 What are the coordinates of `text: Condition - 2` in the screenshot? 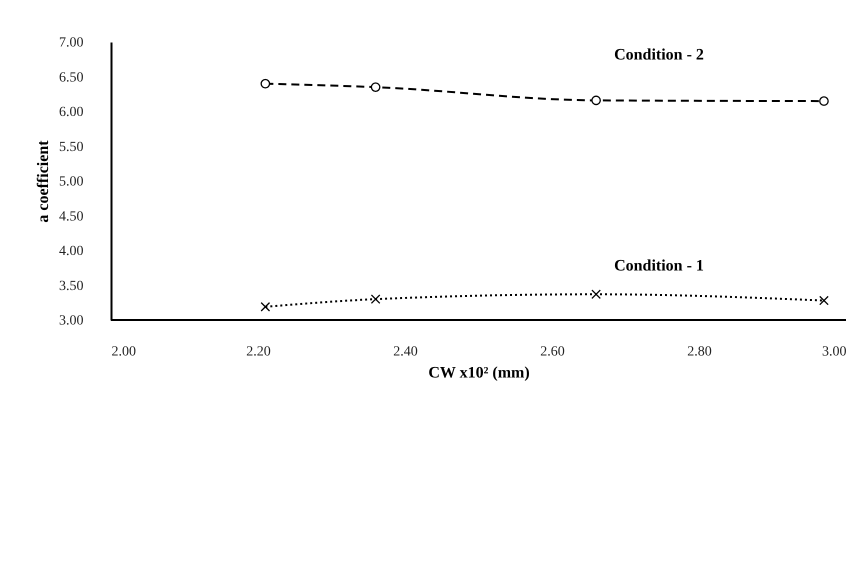 It's located at (659, 55).